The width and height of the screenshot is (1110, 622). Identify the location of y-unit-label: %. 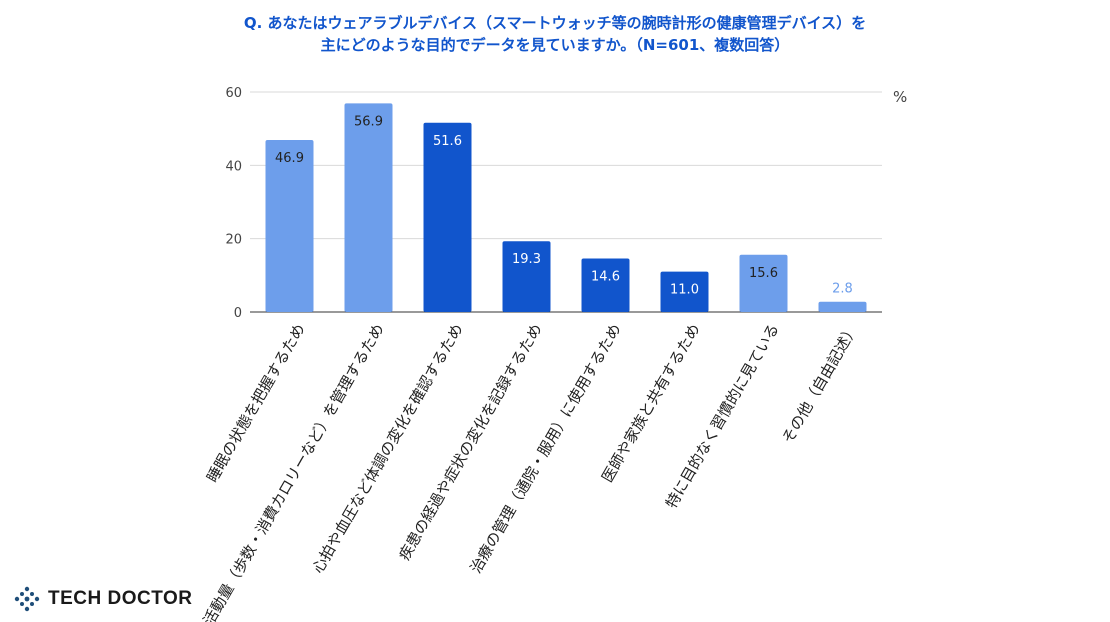
(900, 97).